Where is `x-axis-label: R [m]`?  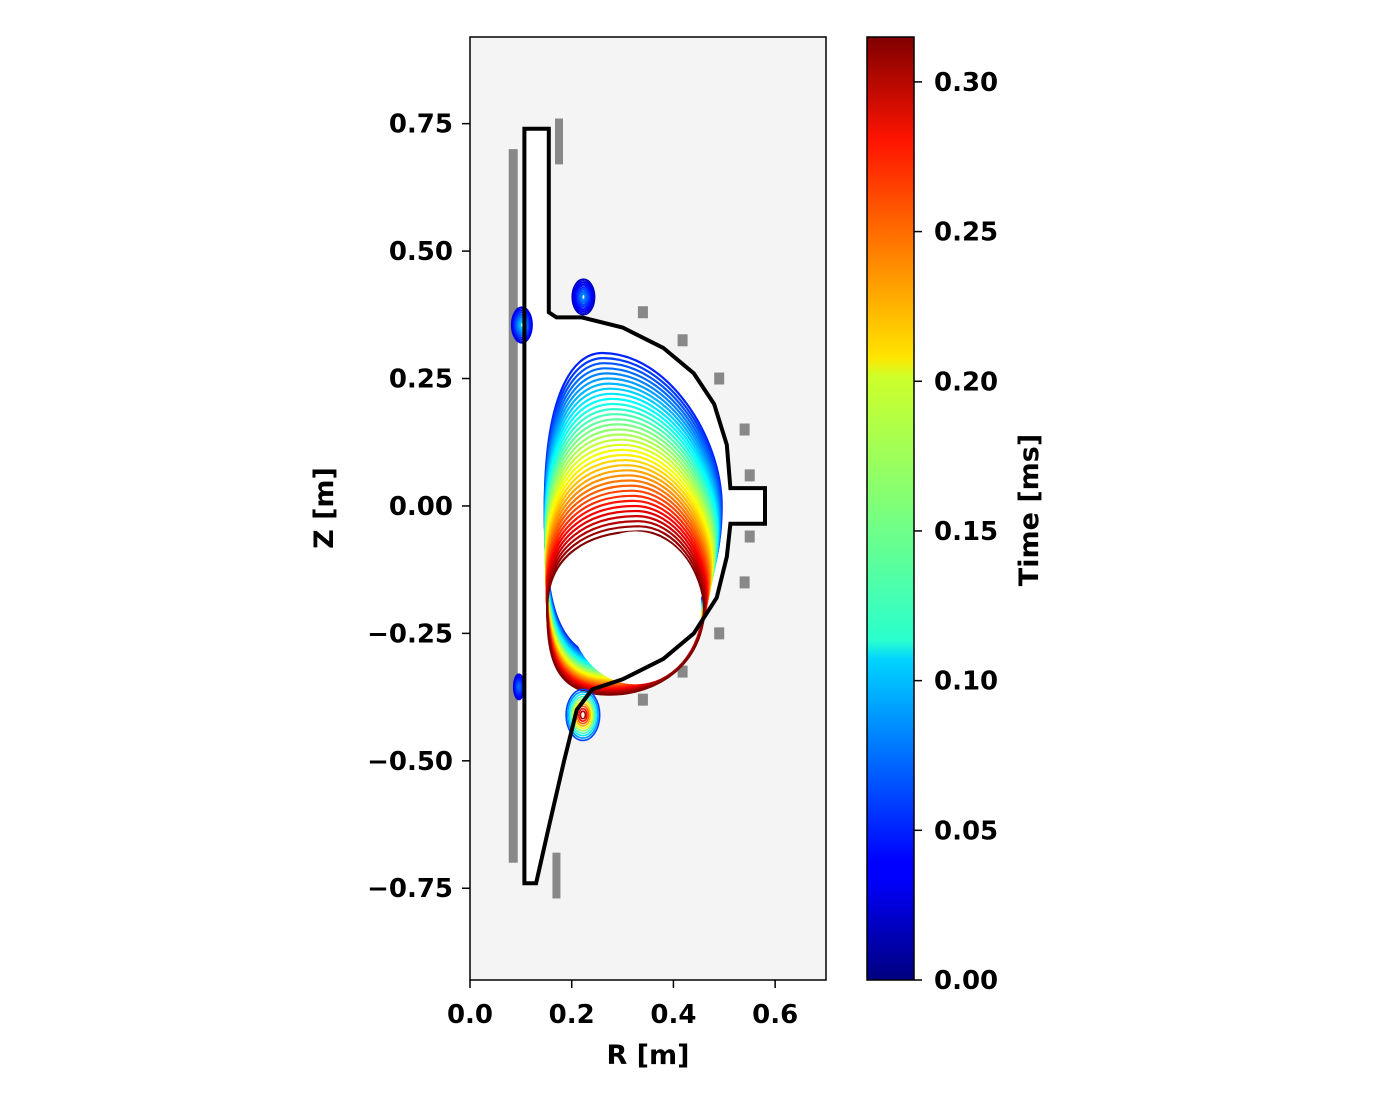
x-axis-label: R [m] is located at coordinates (647, 1055).